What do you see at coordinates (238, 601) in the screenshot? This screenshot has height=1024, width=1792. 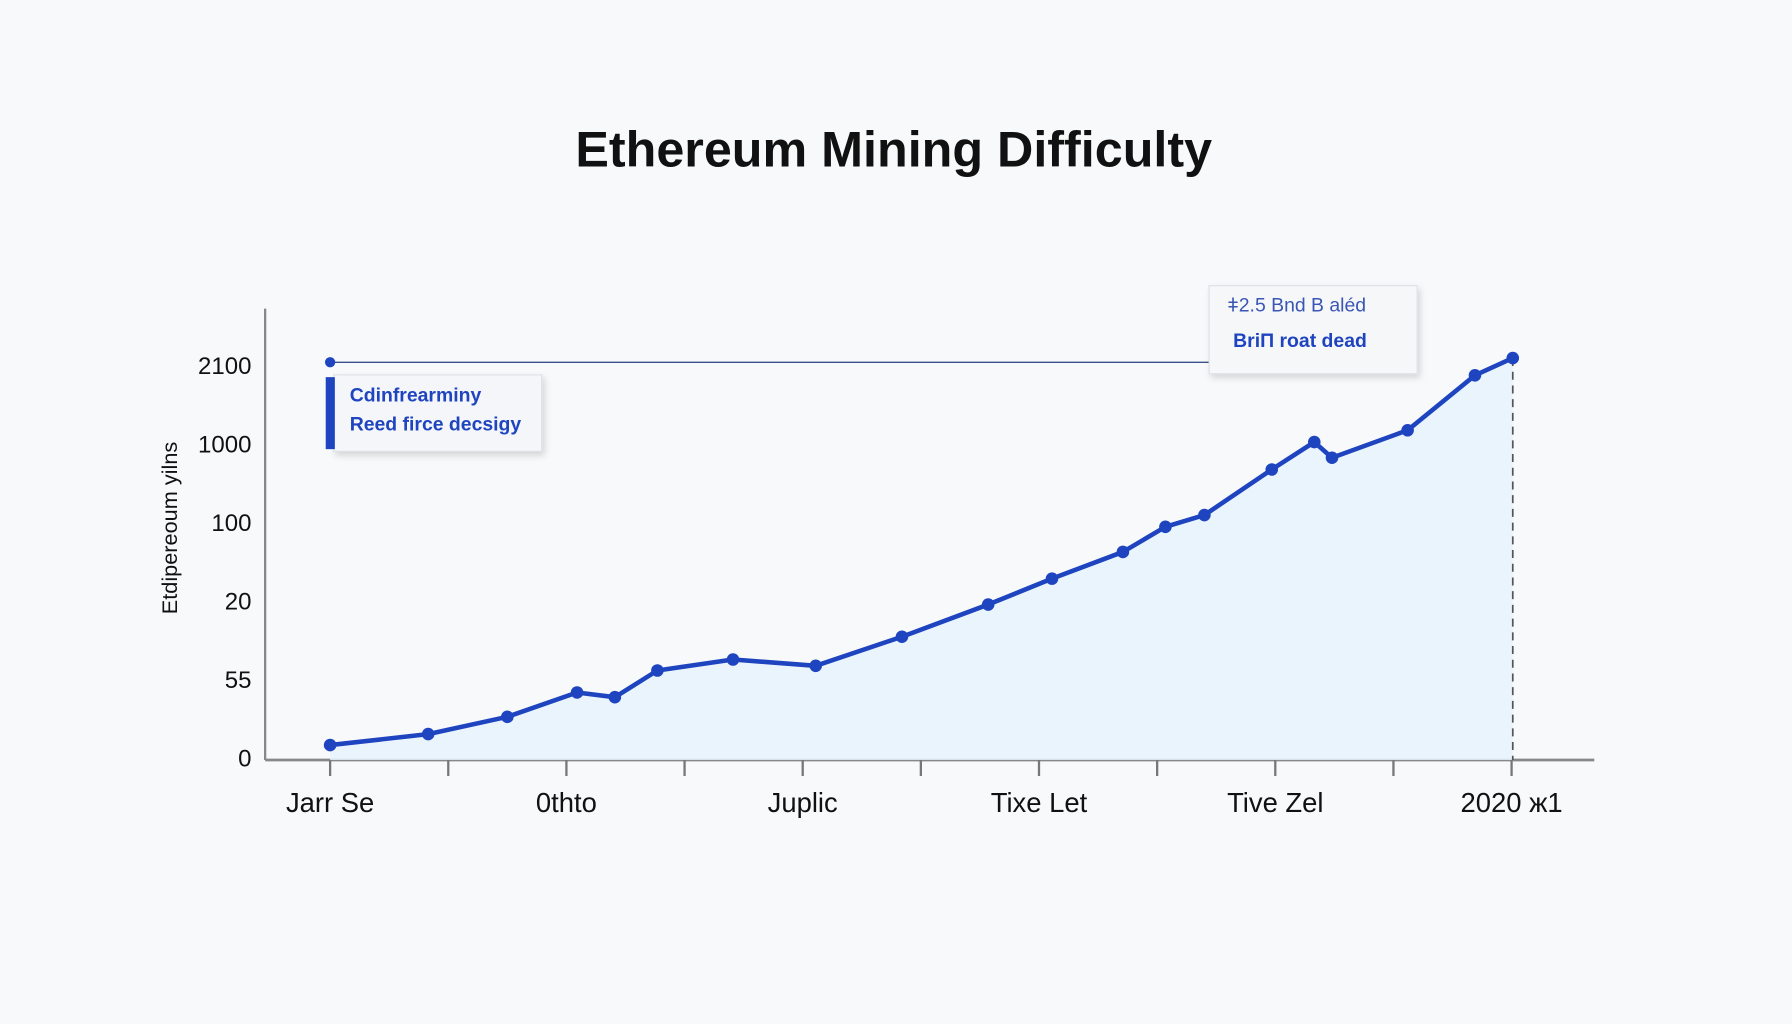 I see `y-tick-label: 20` at bounding box center [238, 601].